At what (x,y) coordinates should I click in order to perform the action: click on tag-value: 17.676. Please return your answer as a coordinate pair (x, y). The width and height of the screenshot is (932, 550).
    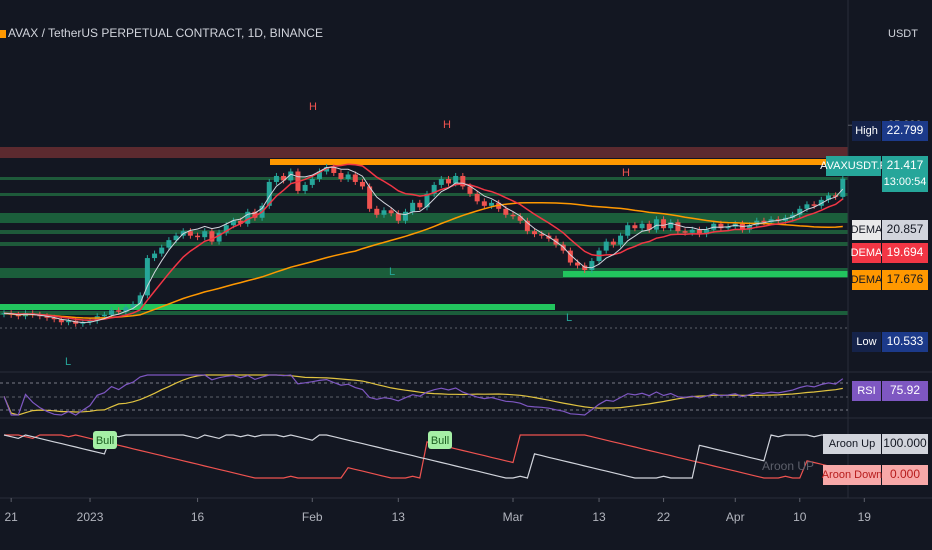
    Looking at the image, I should click on (905, 279).